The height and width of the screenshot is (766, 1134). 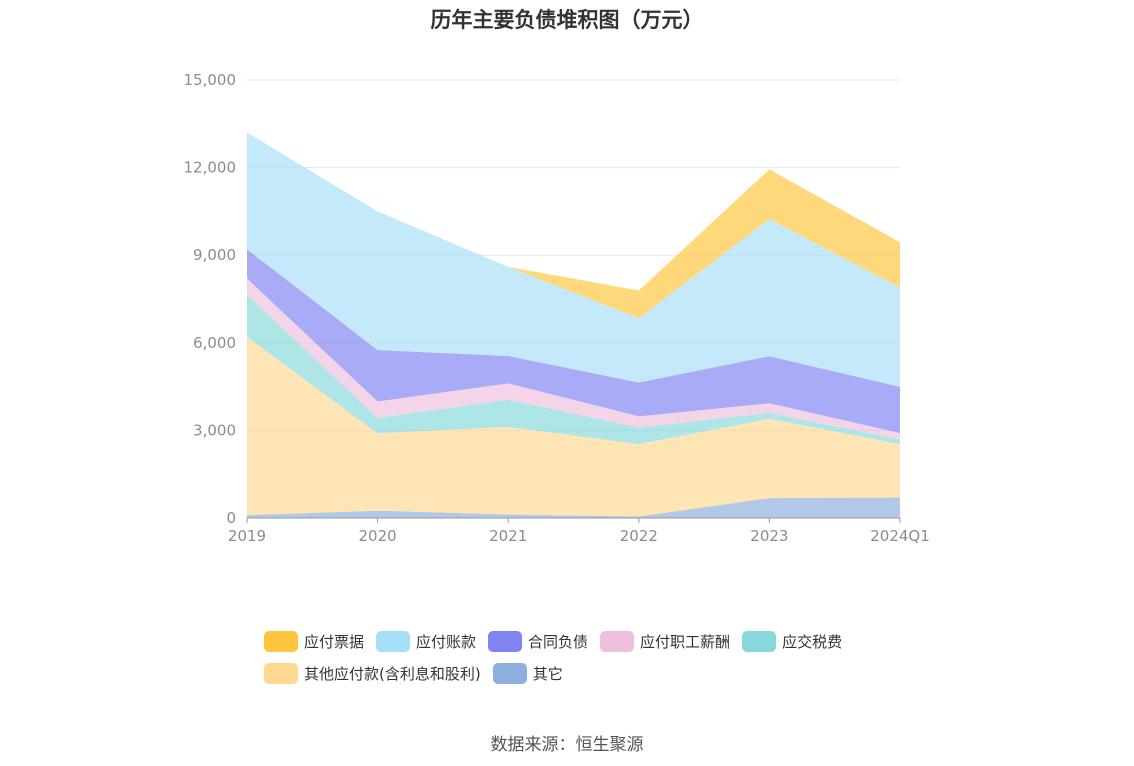 I want to click on legend-label: 其它, so click(x=547, y=673).